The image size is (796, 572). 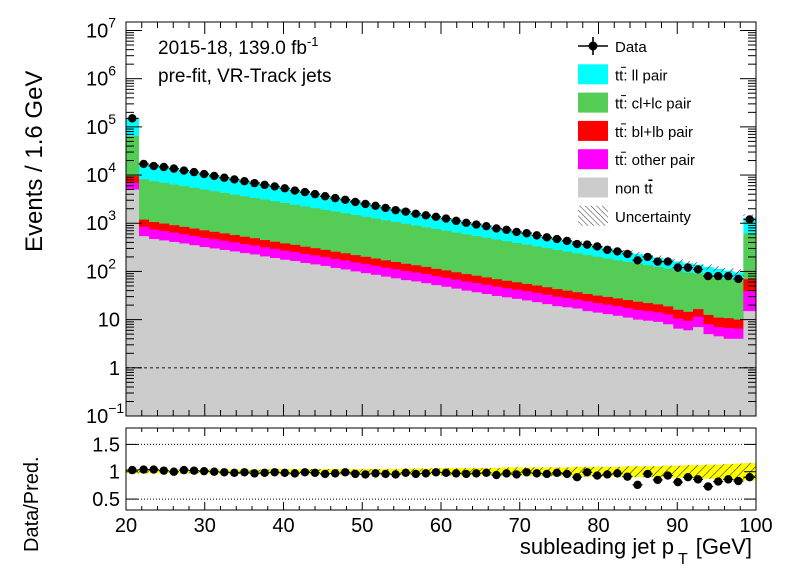 What do you see at coordinates (619, 132) in the screenshot?
I see `legend-label-ttbar: tt` at bounding box center [619, 132].